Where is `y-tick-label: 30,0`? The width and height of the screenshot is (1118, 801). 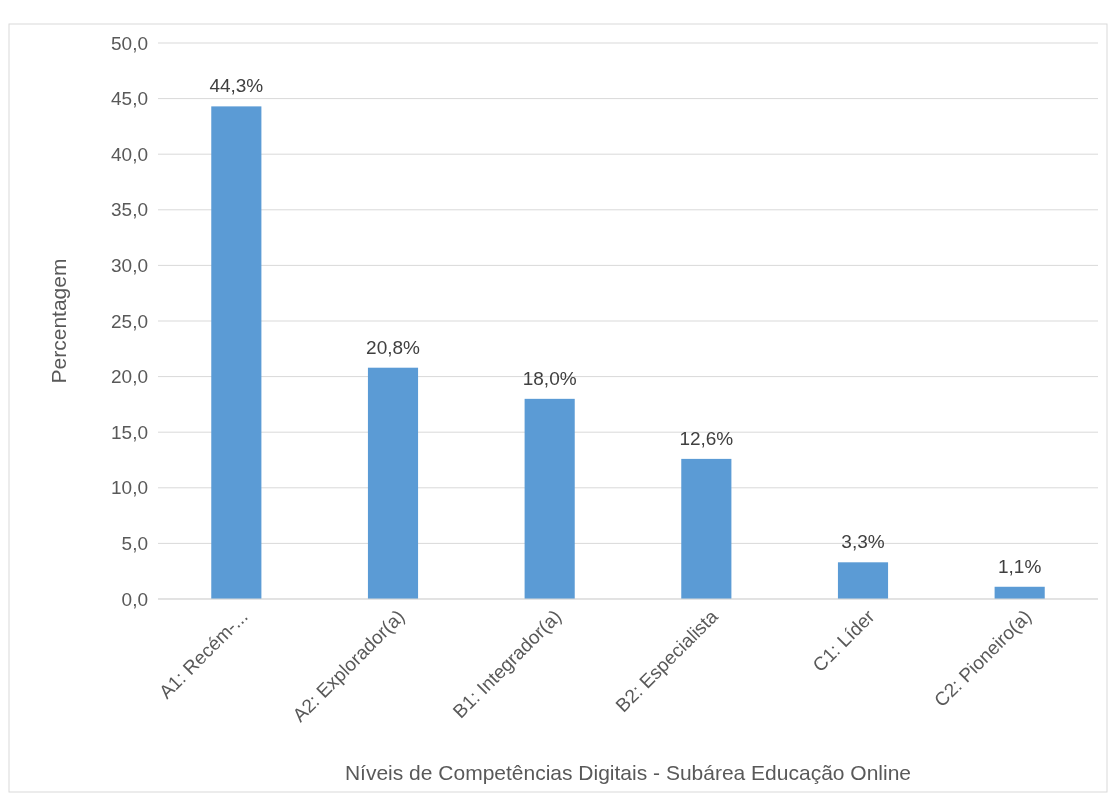 y-tick-label: 30,0 is located at coordinates (129, 266).